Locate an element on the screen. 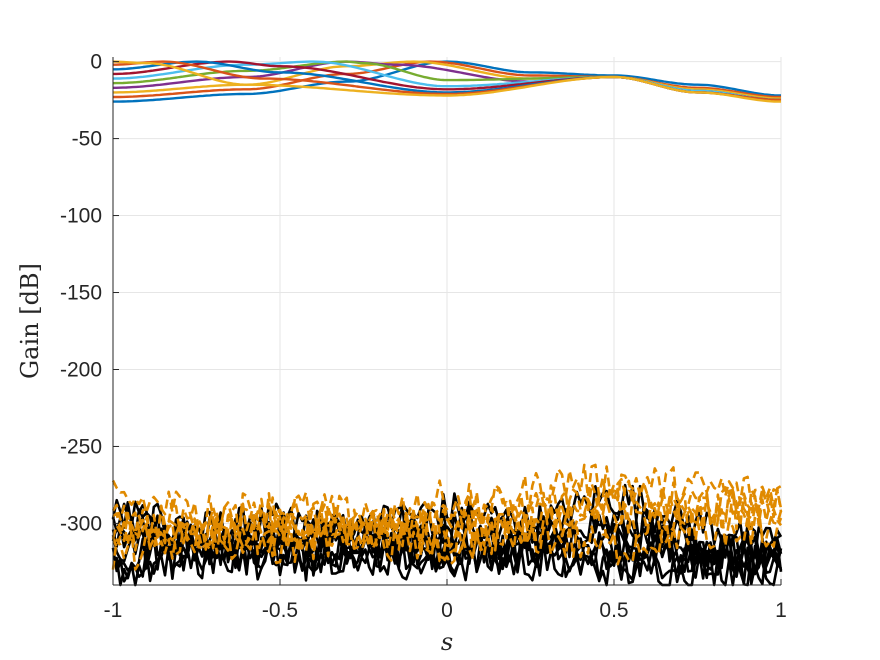 This screenshot has height=660, width=880. x-tick-label: 1 is located at coordinates (781, 610).